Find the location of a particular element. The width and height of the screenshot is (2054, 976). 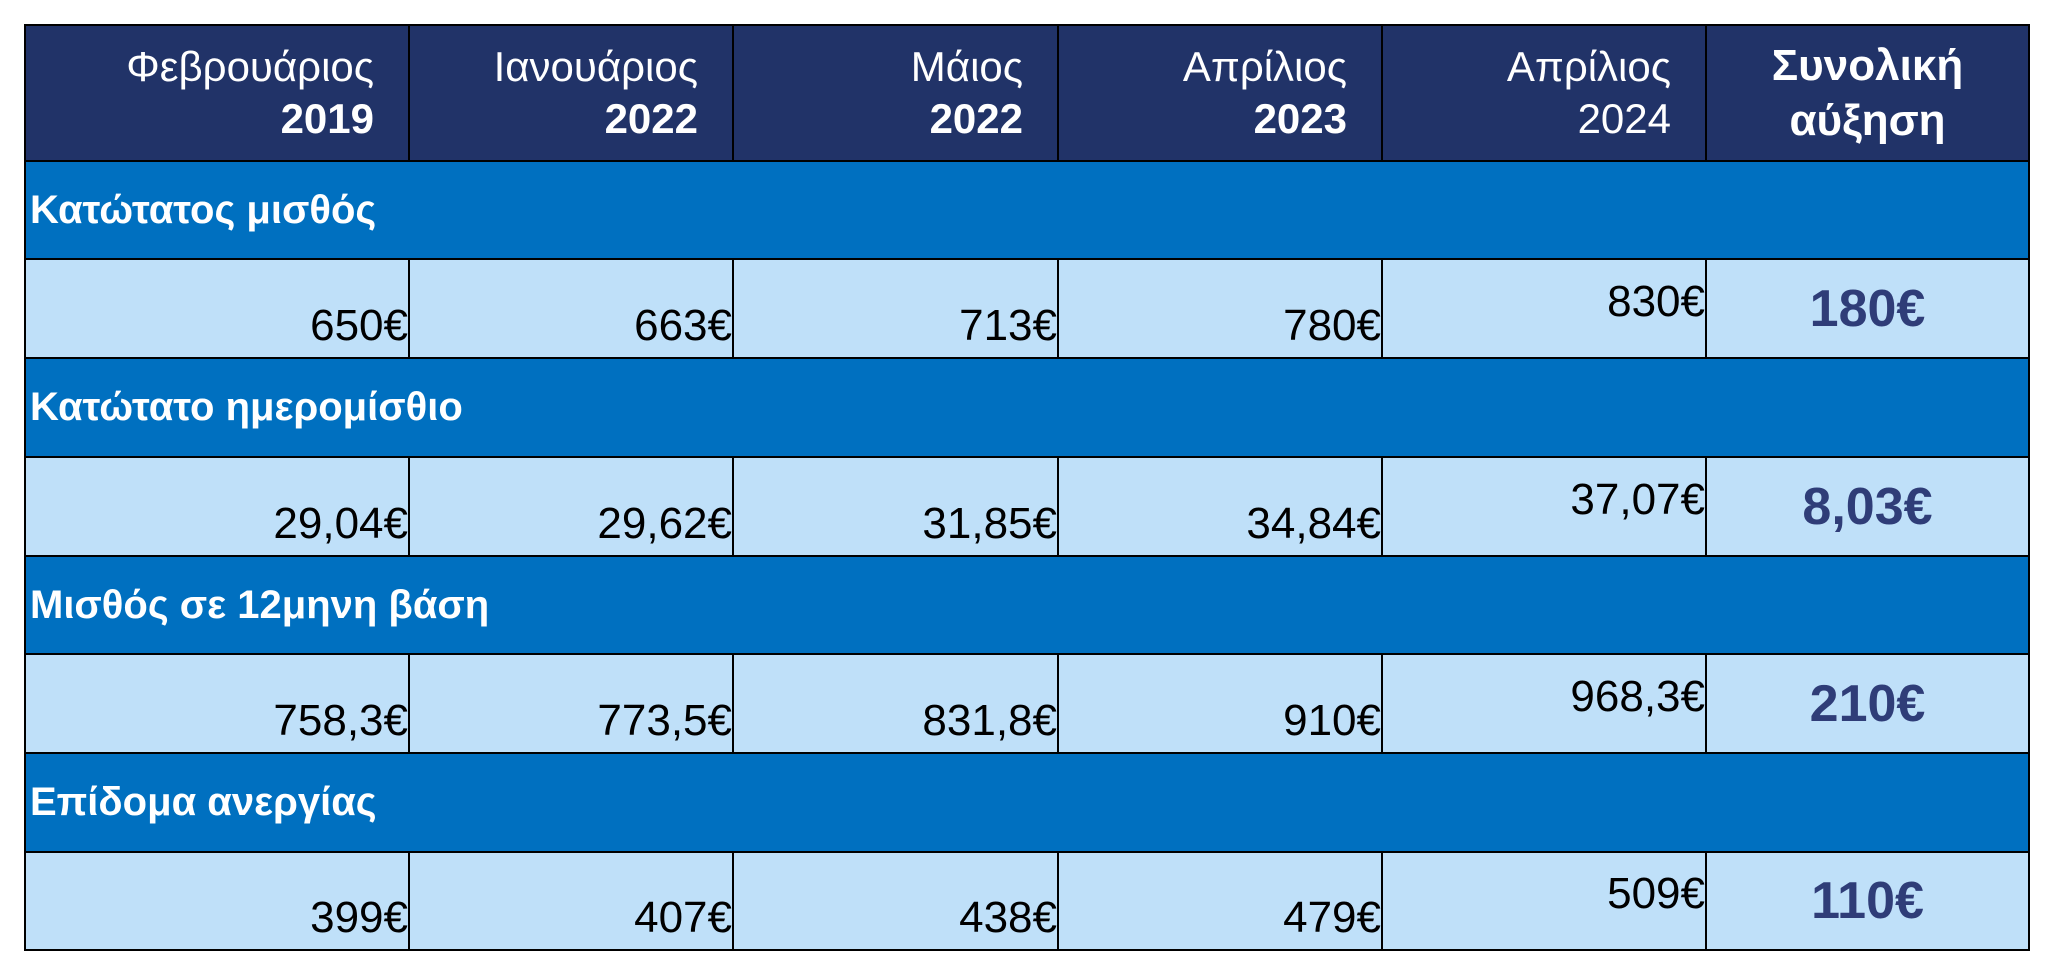

value-cell: 479€ is located at coordinates (1220, 901).